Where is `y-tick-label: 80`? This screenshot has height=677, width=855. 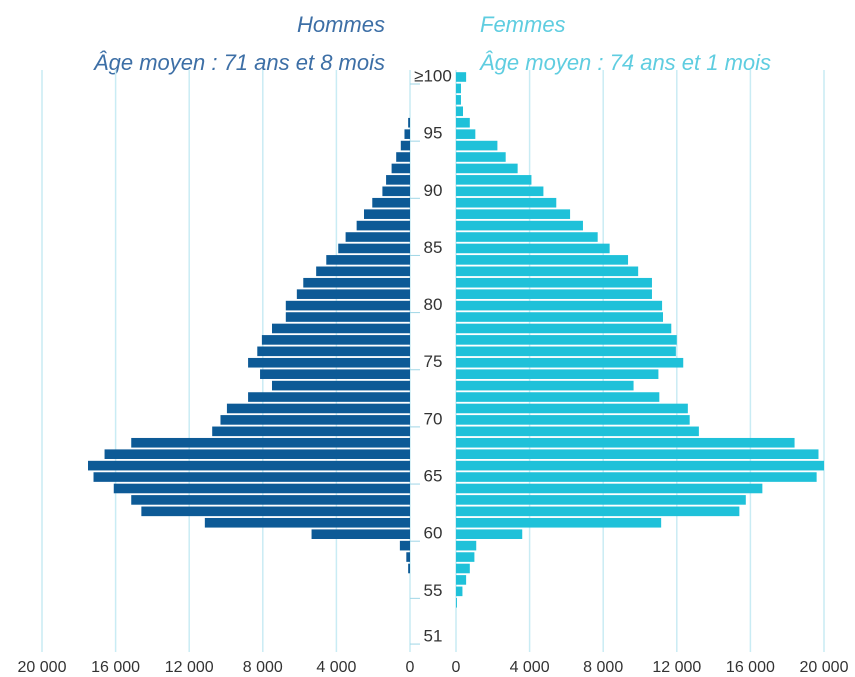 y-tick-label: 80 is located at coordinates (433, 304).